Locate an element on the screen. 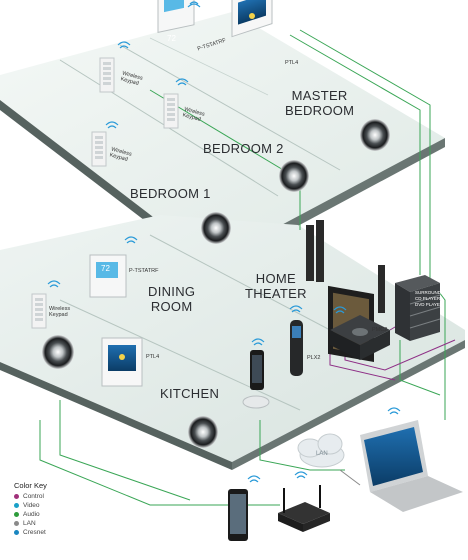  keypad-lower is located at coordinates (39, 311).